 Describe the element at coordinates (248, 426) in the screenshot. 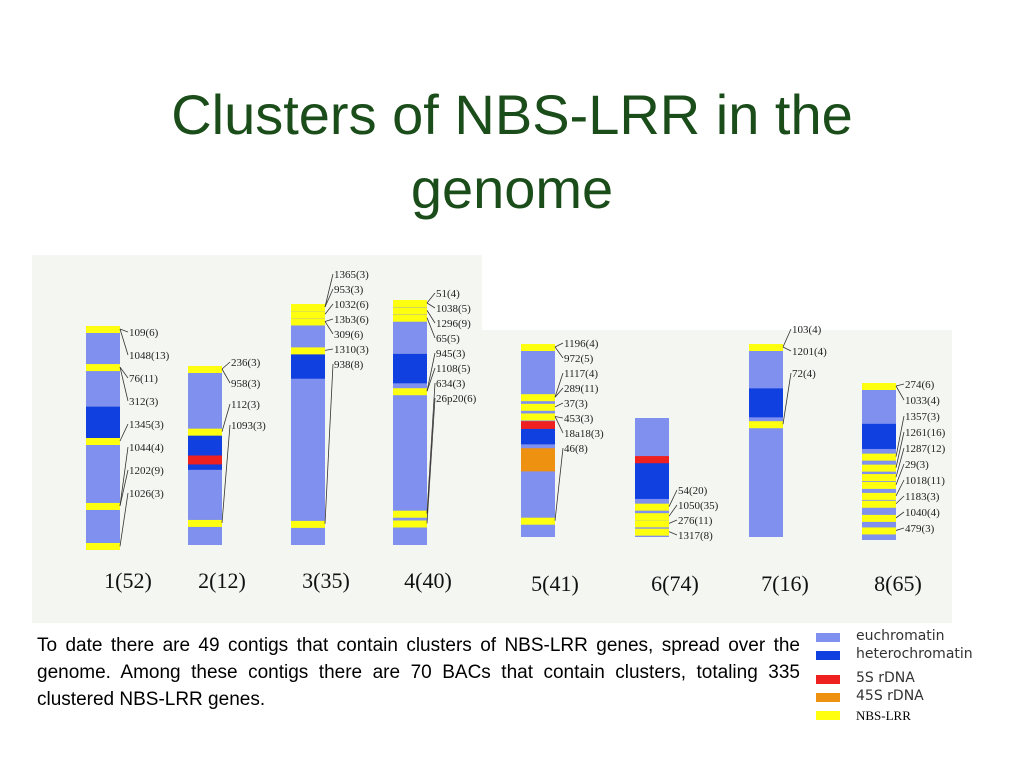

I see `cluster-label: 1093(3)` at that location.